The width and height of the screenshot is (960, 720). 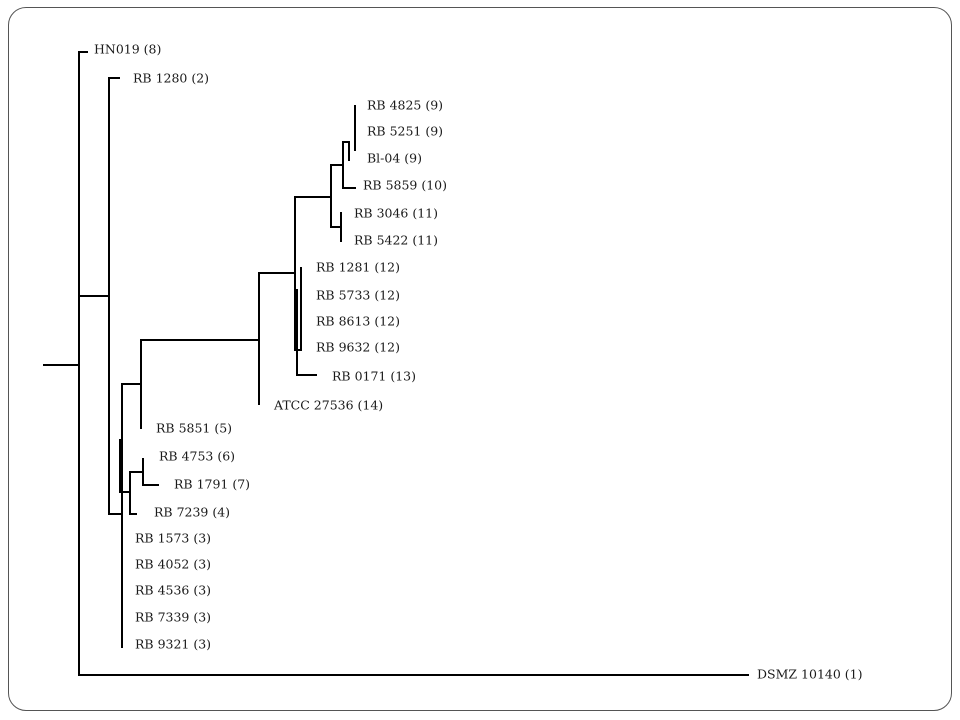 I want to click on label-rb1791: RB 1791 (7), so click(x=212, y=484).